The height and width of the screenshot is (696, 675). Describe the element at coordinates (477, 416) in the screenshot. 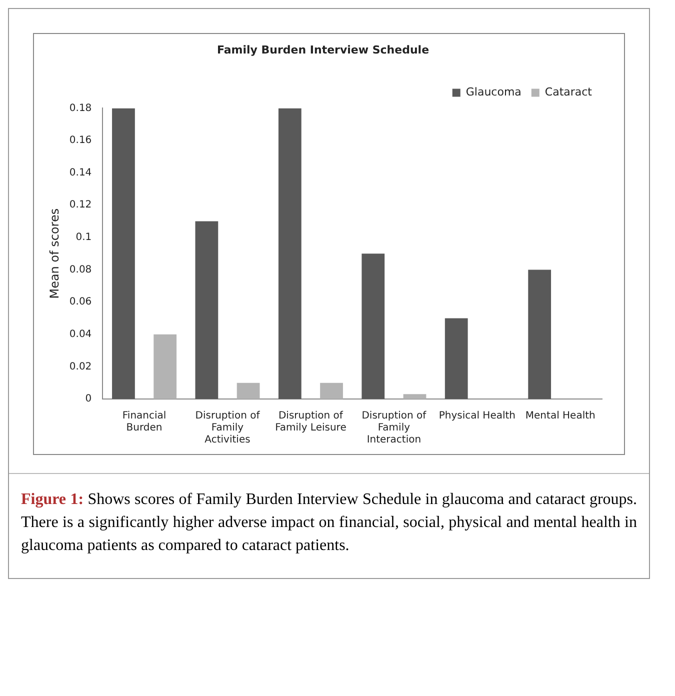

I see `x-tick-label: Physical Health` at that location.